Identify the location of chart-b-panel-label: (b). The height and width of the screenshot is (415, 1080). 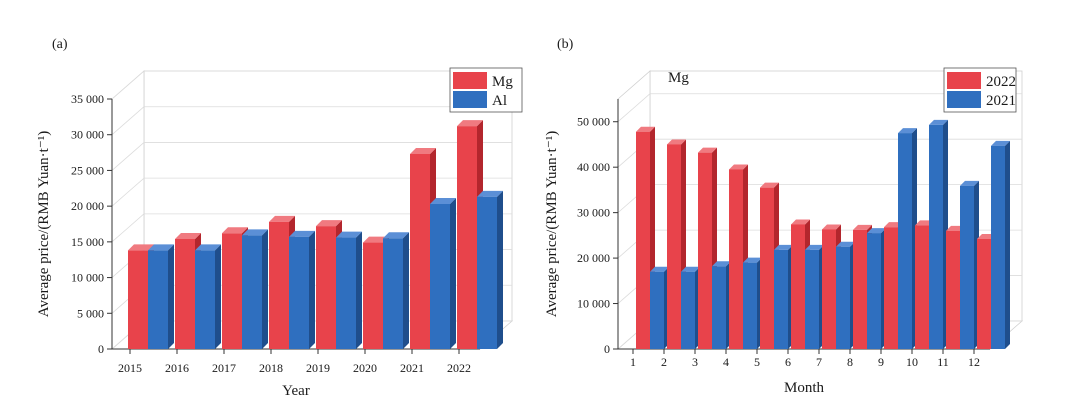
(565, 44).